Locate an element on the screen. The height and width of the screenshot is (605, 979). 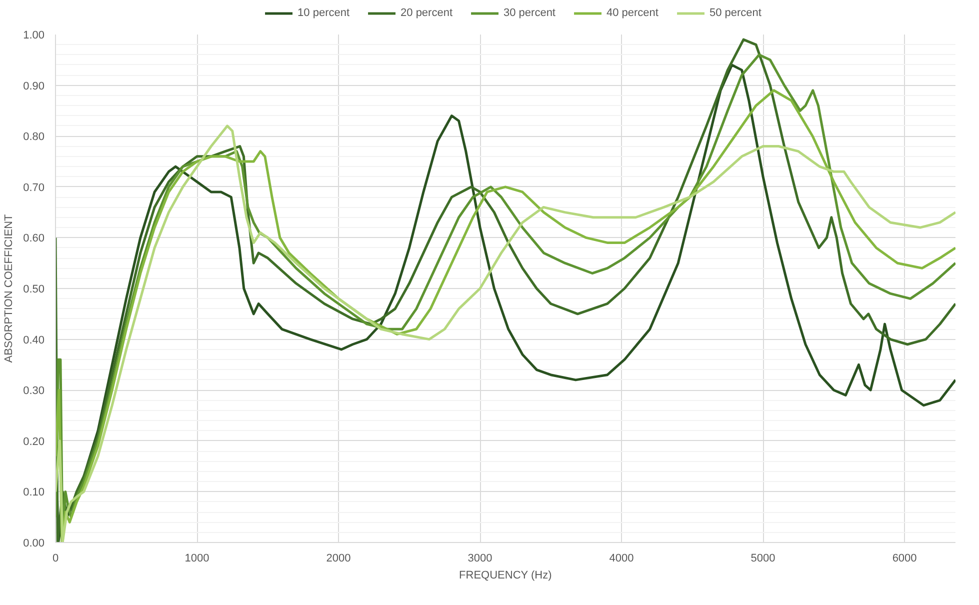
legend-label: 20 percent is located at coordinates (426, 13).